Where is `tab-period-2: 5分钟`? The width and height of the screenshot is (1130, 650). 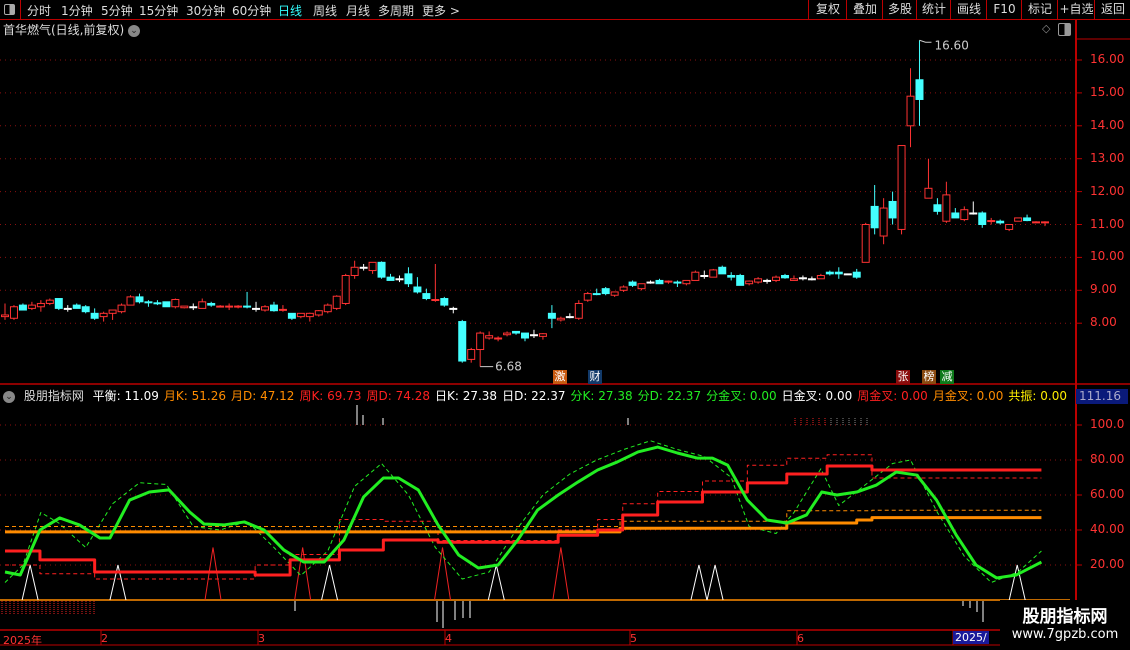
tab-period-2: 5分钟 is located at coordinates (117, 11).